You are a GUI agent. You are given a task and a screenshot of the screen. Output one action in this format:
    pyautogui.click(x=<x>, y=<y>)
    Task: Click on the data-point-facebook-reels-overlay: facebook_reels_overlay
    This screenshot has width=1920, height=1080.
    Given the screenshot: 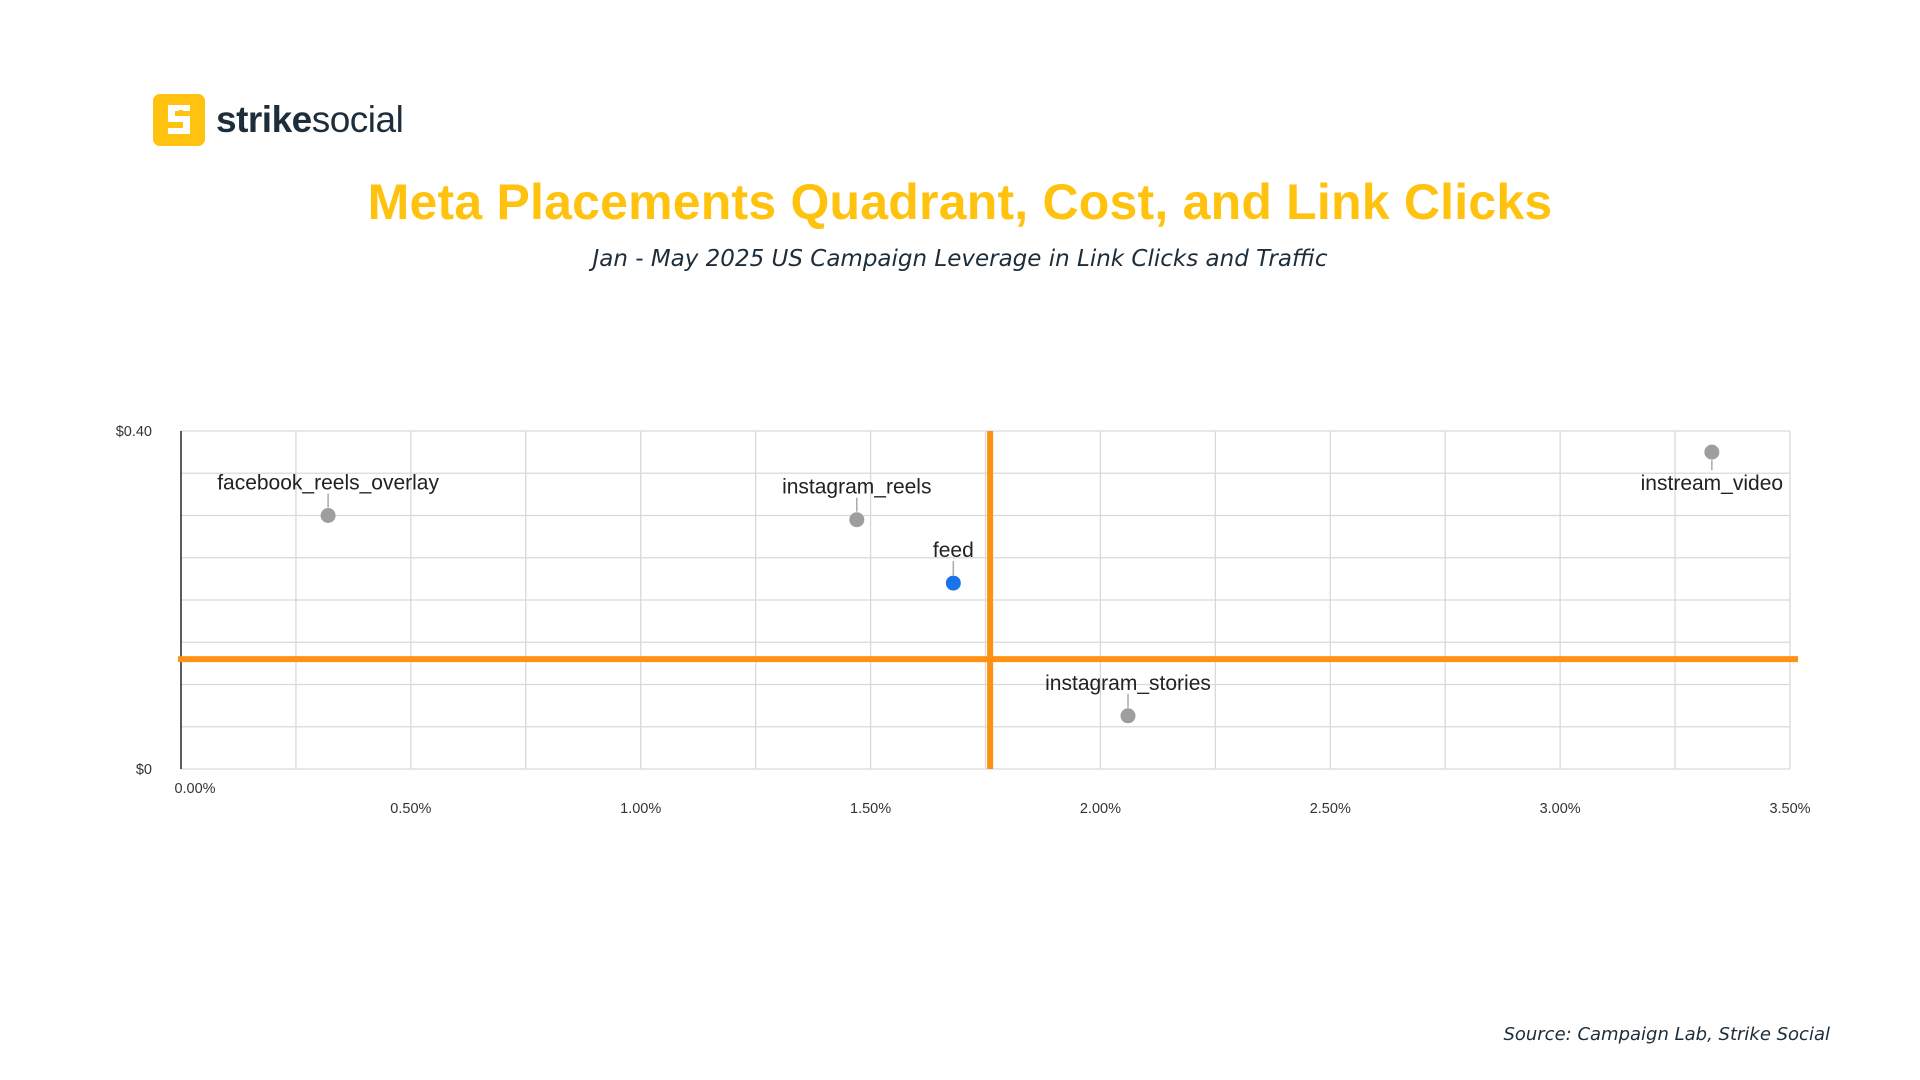 What is the action you would take?
    pyautogui.click(x=328, y=497)
    